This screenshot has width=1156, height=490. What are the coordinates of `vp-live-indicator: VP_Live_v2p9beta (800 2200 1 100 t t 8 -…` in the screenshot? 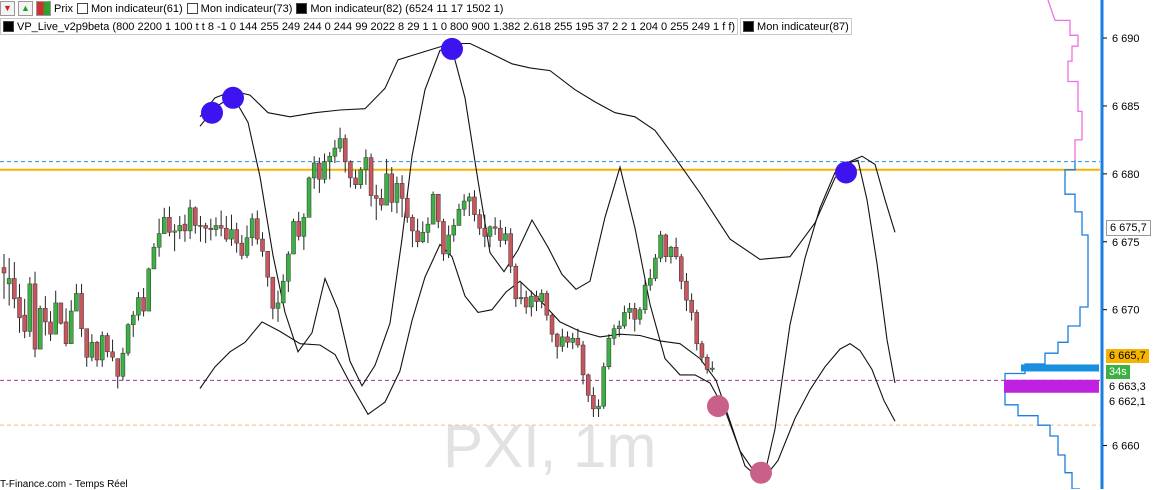 It's located at (369, 26).